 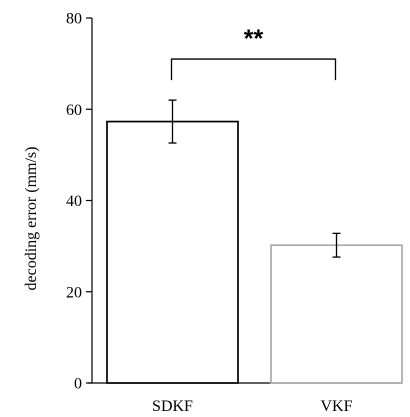 What do you see at coordinates (74, 292) in the screenshot?
I see `y-tick-label: 20` at bounding box center [74, 292].